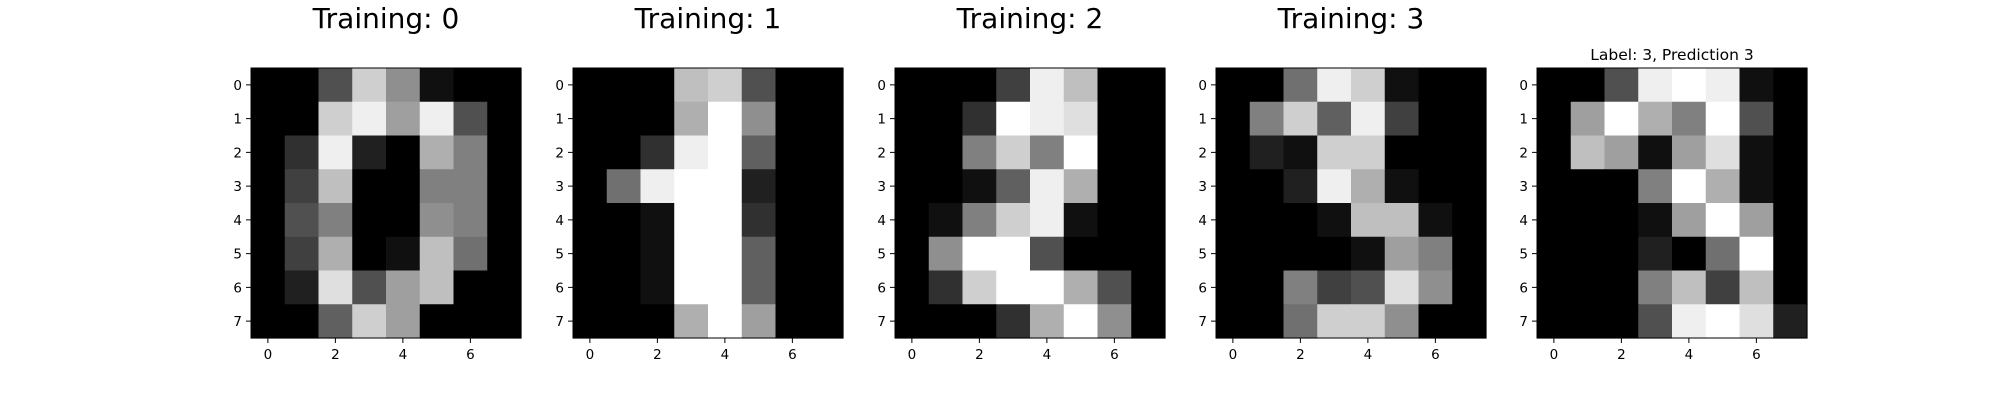 Image resolution: width=2000 pixels, height=400 pixels. Describe the element at coordinates (912, 355) in the screenshot. I see `x-tick-label: 0` at that location.